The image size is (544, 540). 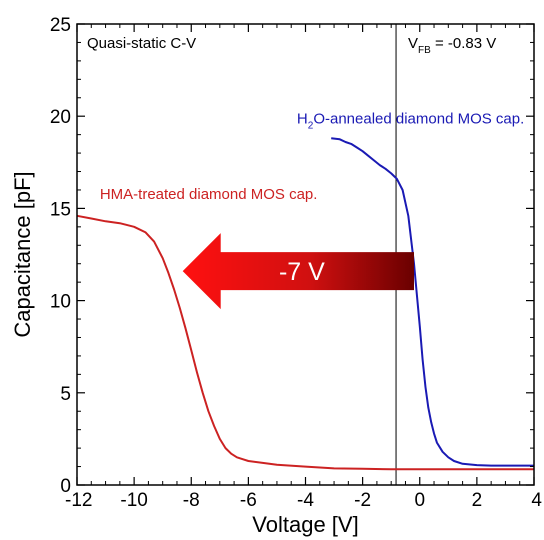 I want to click on y-tick-label: 25, so click(x=60, y=25).